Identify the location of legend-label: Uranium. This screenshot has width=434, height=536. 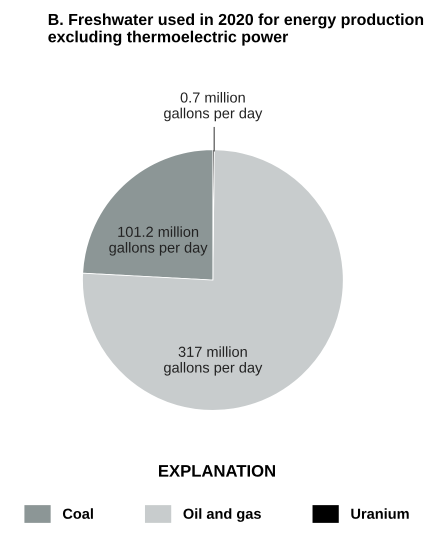
(380, 513).